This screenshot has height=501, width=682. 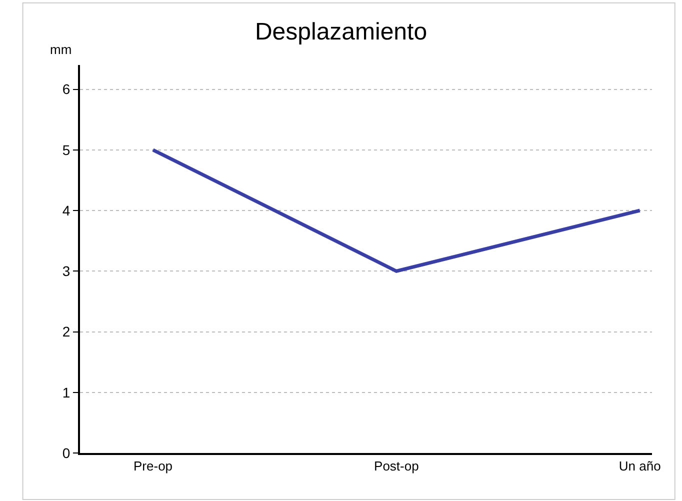 I want to click on y-tick-label: 2, so click(x=66, y=332).